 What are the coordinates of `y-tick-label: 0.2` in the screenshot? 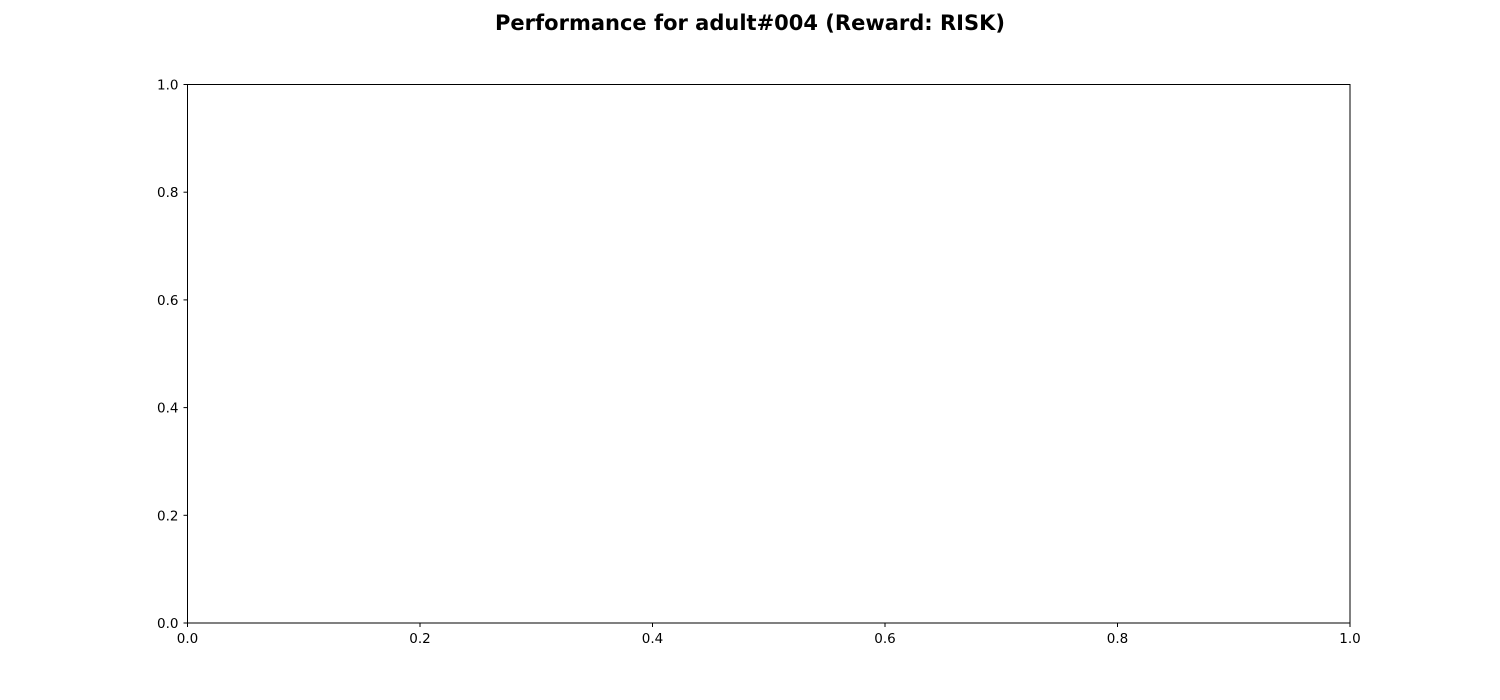 It's located at (167, 516).